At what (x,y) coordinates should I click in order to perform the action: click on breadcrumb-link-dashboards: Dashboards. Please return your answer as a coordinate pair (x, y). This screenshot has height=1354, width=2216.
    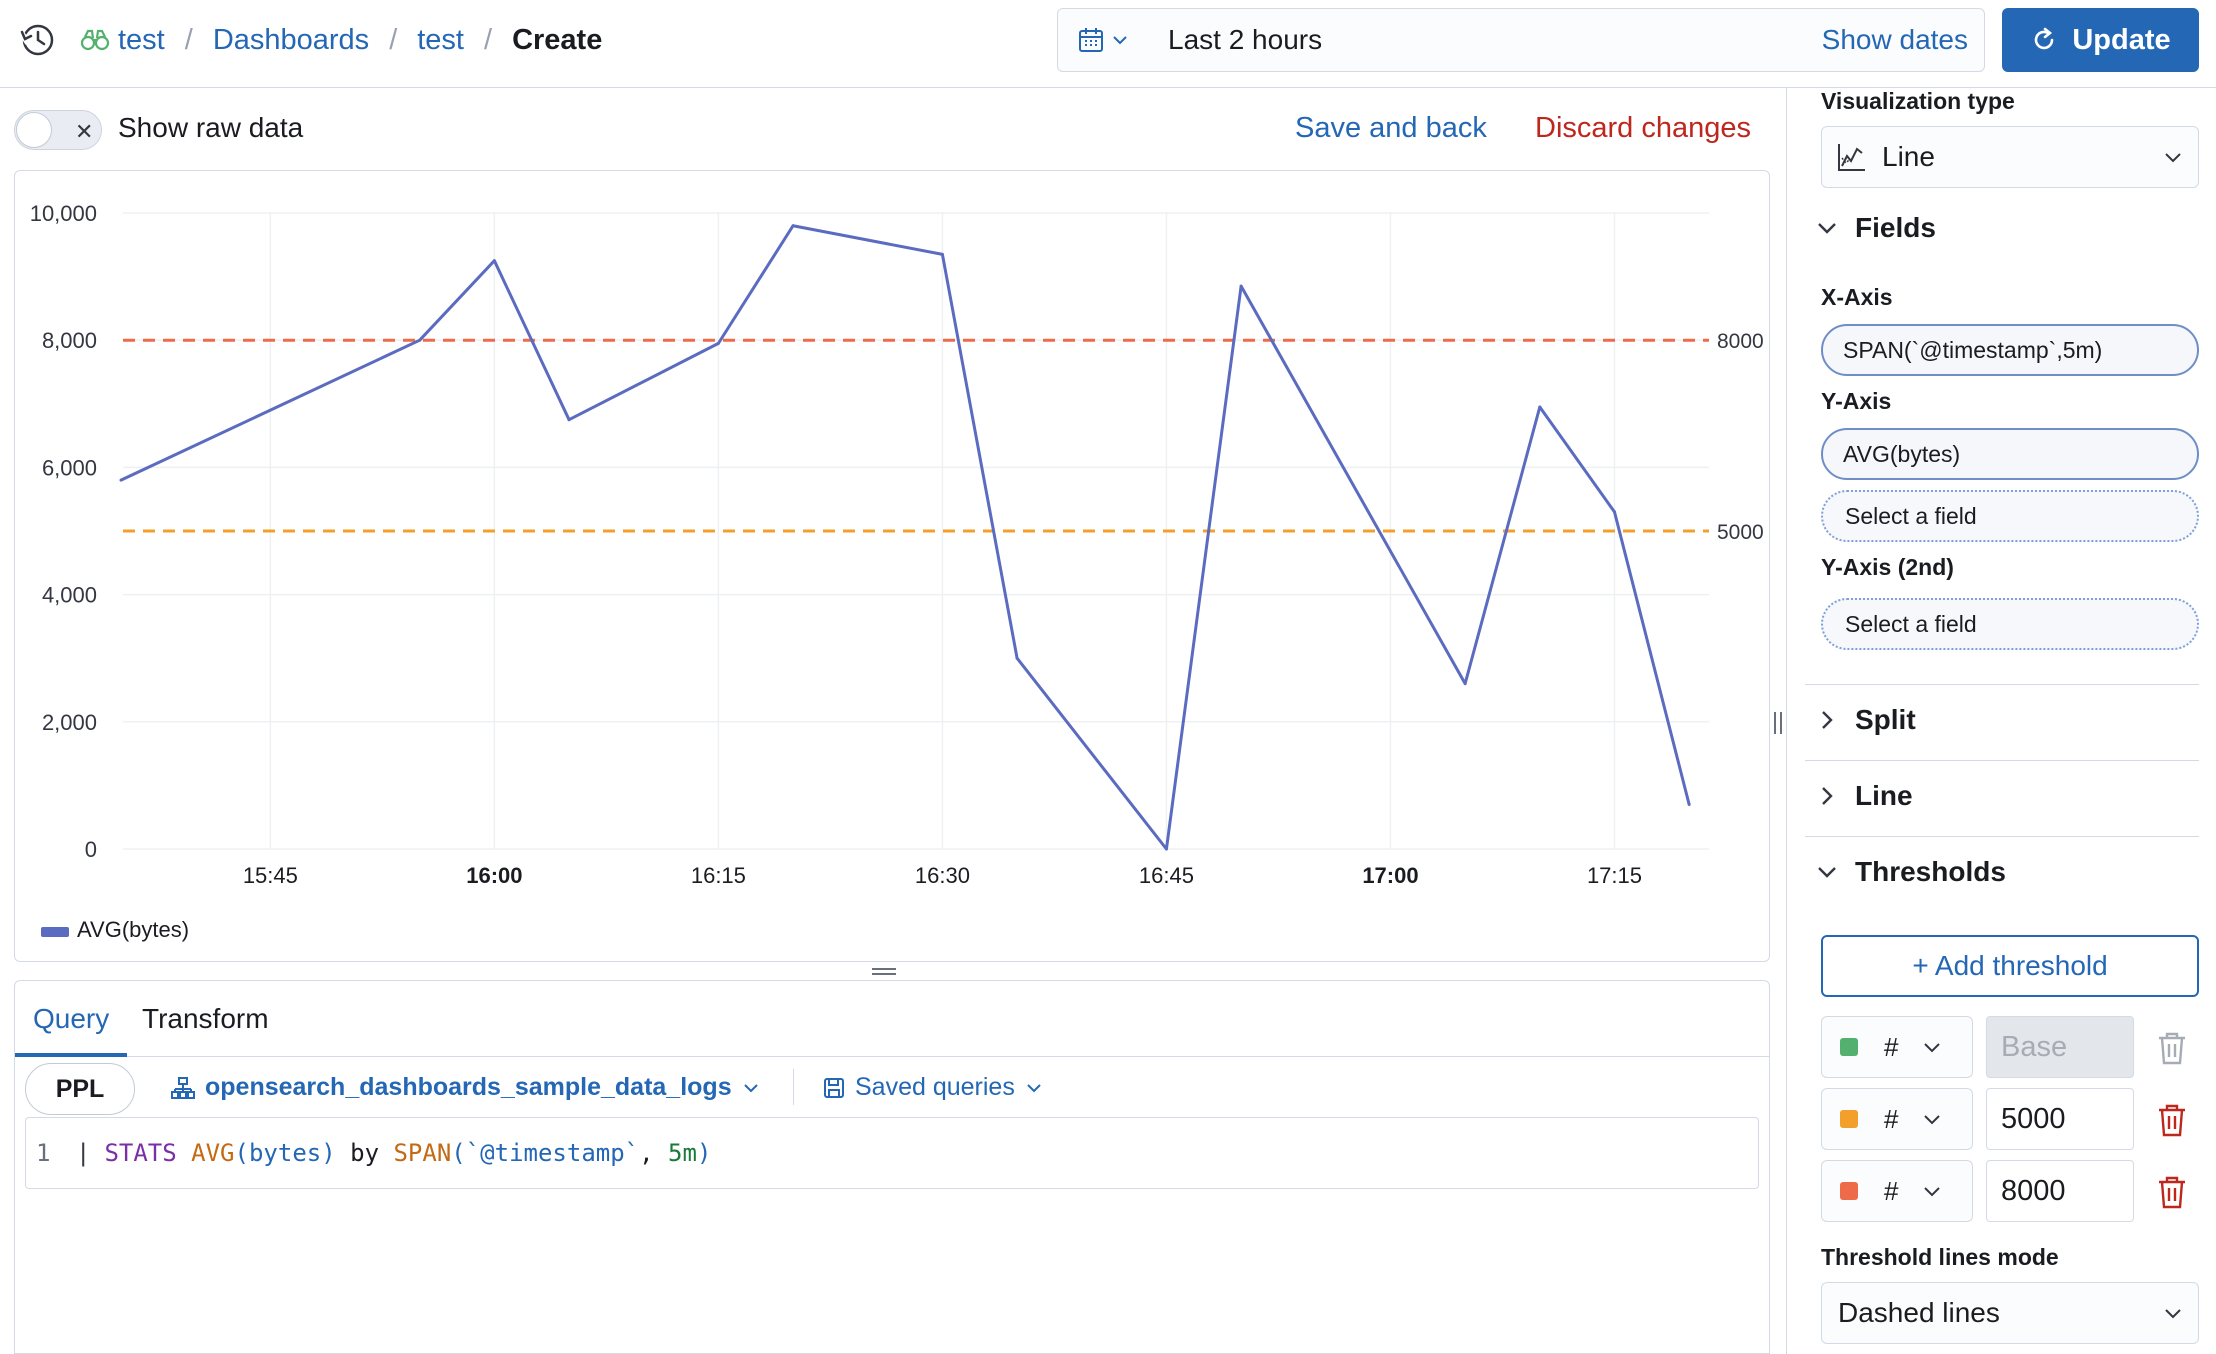
    Looking at the image, I should click on (291, 39).